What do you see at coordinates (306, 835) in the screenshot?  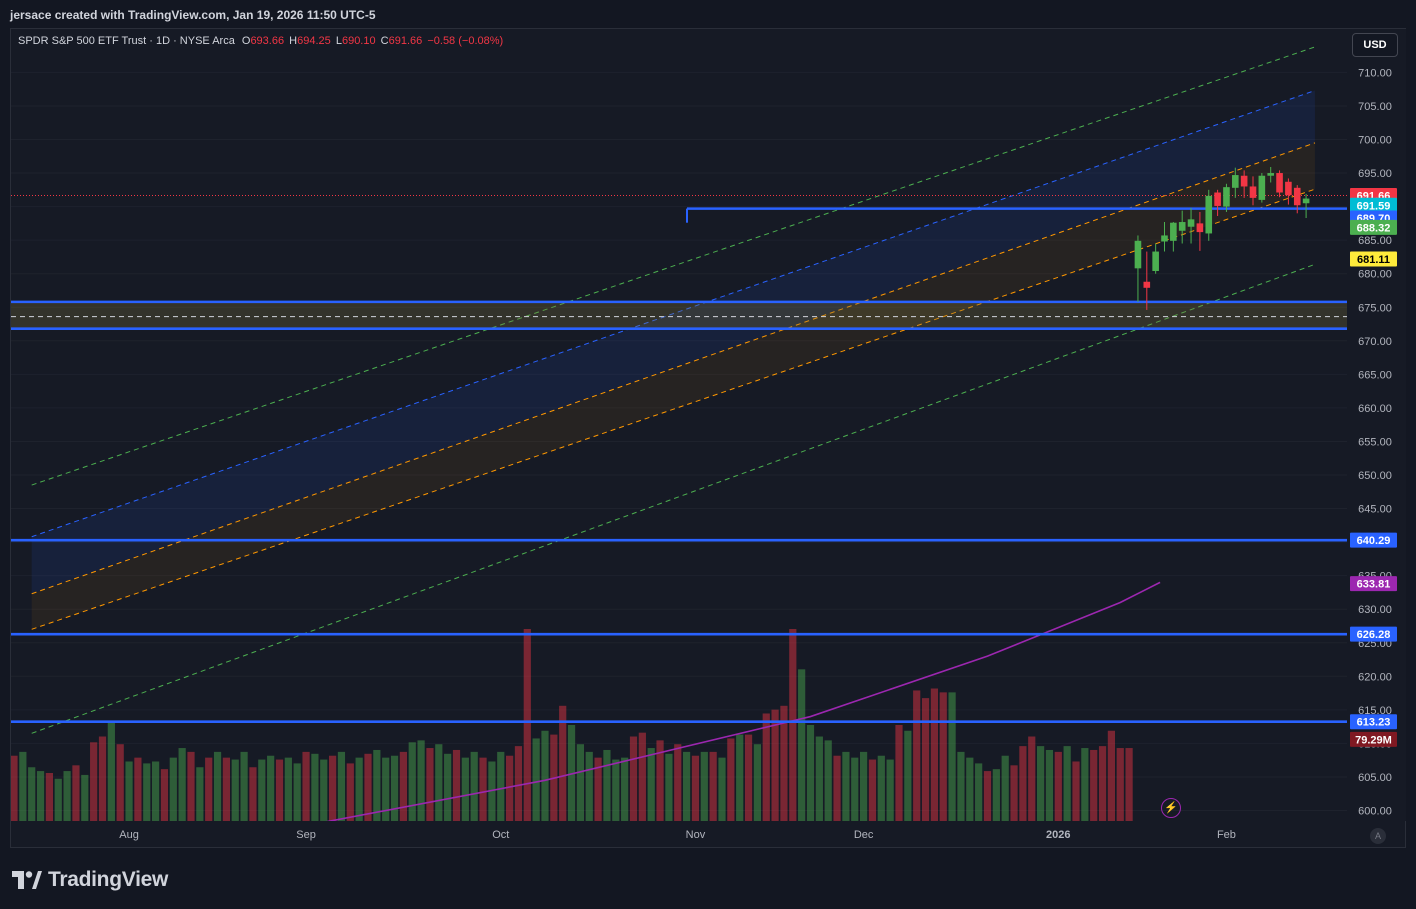 I see `time-tick-label: Sep` at bounding box center [306, 835].